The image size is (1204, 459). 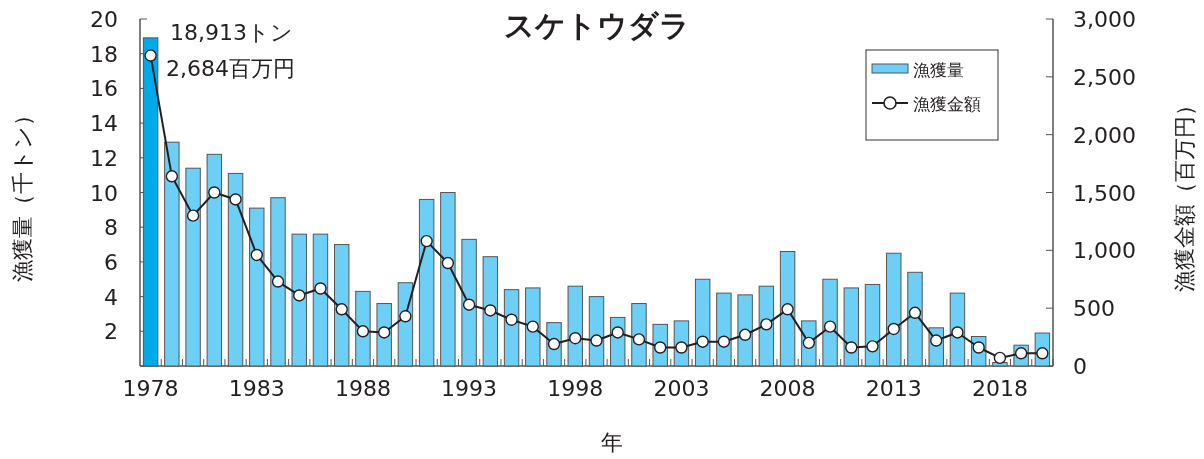 I want to click on y-tick-label: 12, so click(x=104, y=158).